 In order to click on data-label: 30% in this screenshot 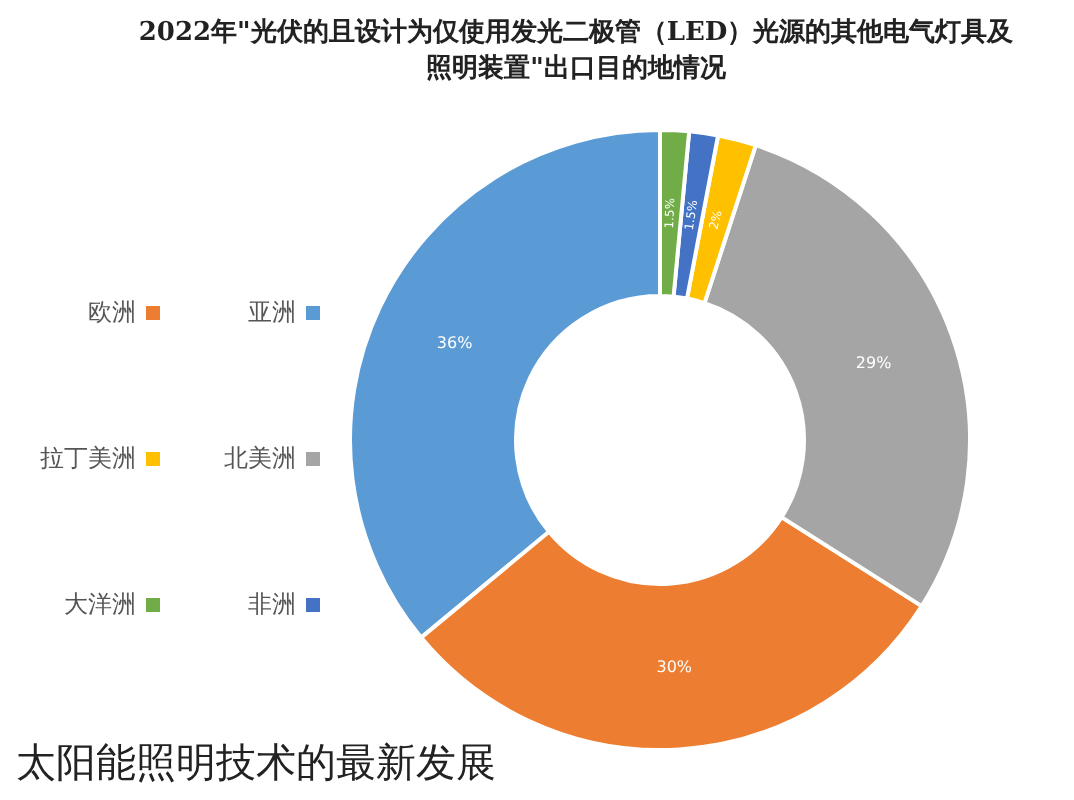, I will do `click(674, 666)`.